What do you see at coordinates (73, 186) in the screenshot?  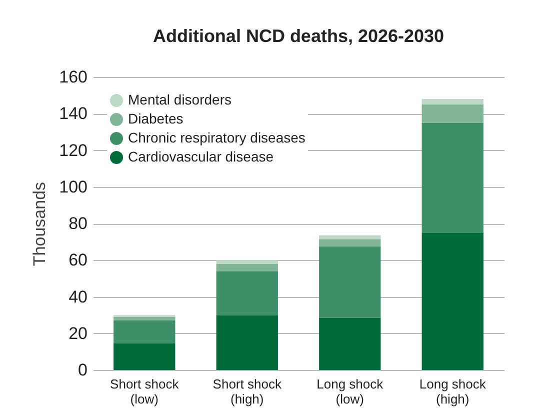 I see `y-tick-label: 100` at bounding box center [73, 186].